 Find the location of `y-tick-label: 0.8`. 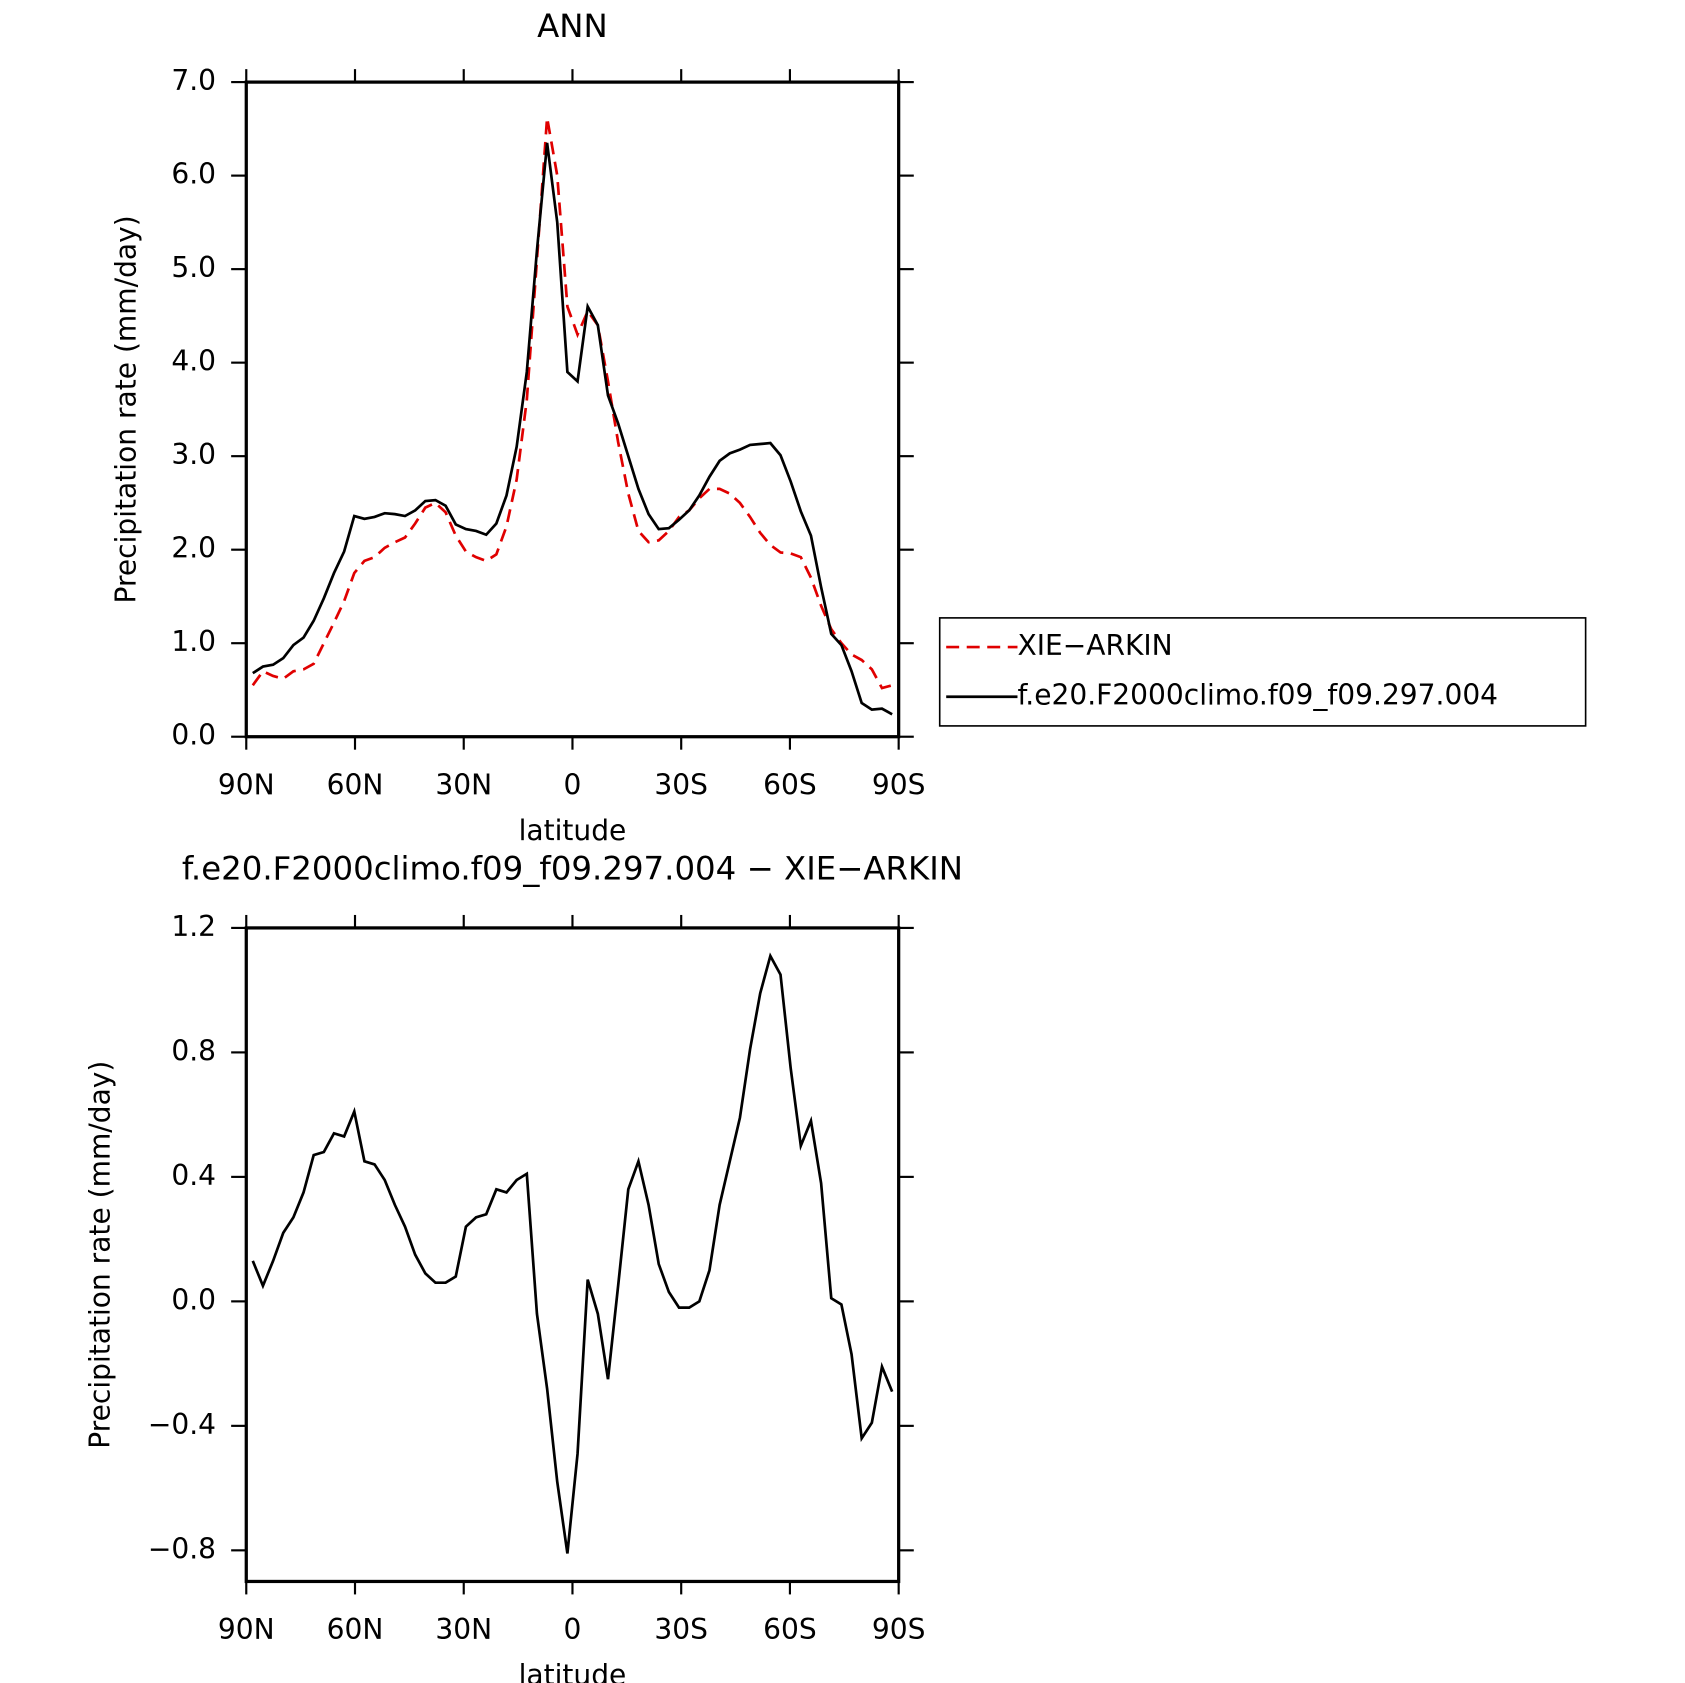

y-tick-label: 0.8 is located at coordinates (193, 1050).